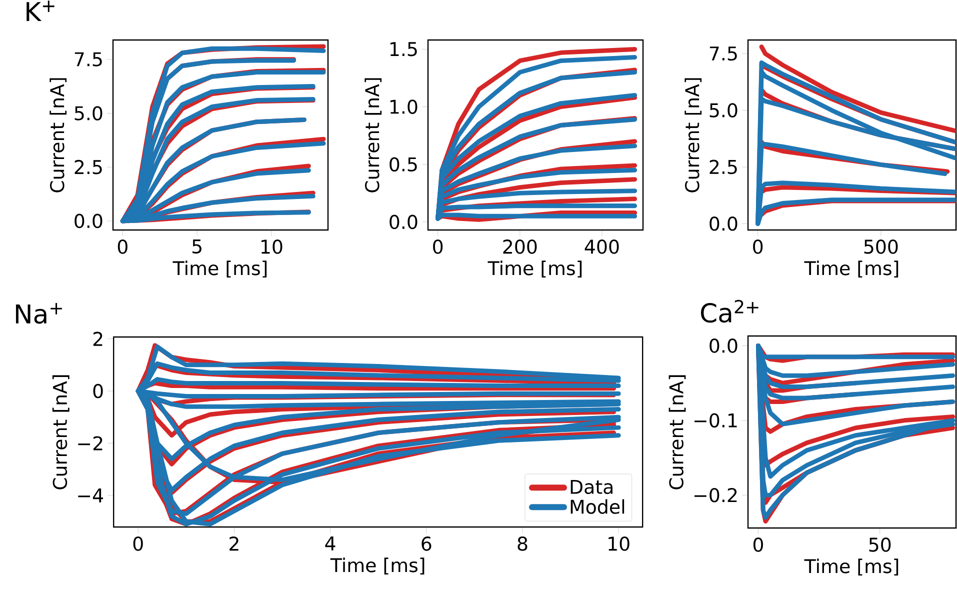  What do you see at coordinates (97, 339) in the screenshot?
I see `y-tick-label: 2` at bounding box center [97, 339].